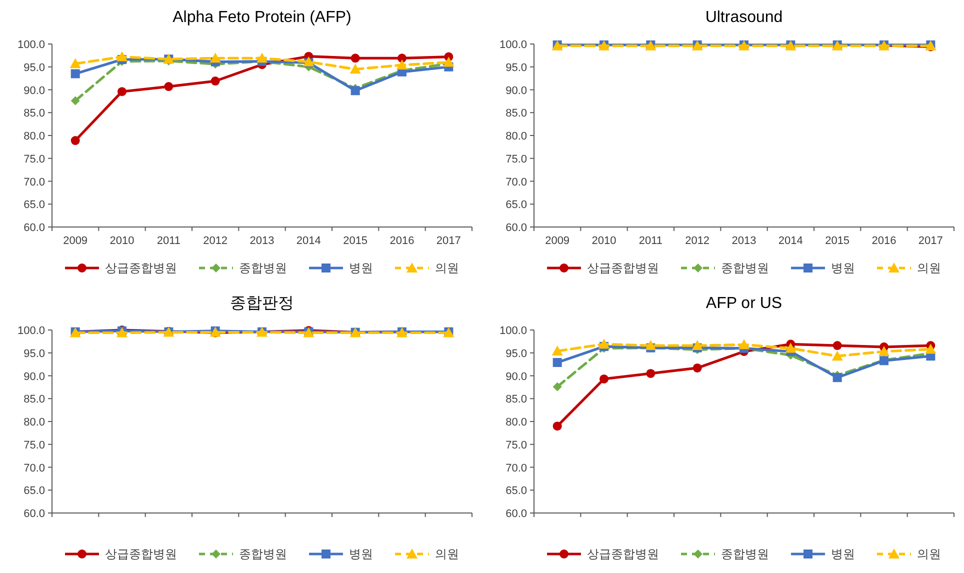  What do you see at coordinates (744, 17) in the screenshot?
I see `chart-title: Ultrasound` at bounding box center [744, 17].